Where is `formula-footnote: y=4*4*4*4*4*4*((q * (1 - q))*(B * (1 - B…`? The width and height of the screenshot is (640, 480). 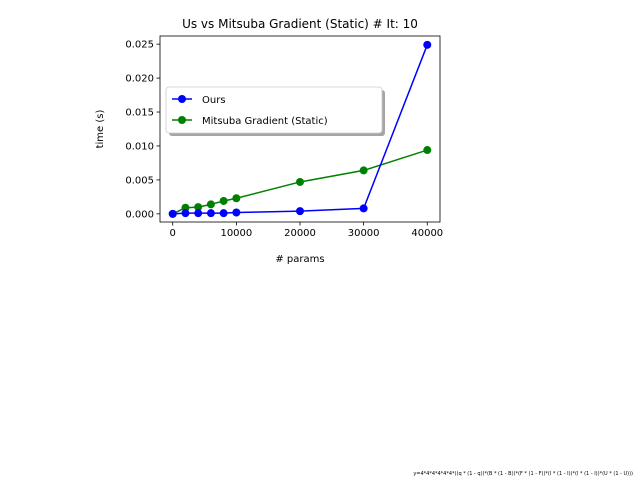
formula-footnote: y=4*4*4*4*4*4*((q * (1 - q))*(B * (1 - B… is located at coordinates (523, 474).